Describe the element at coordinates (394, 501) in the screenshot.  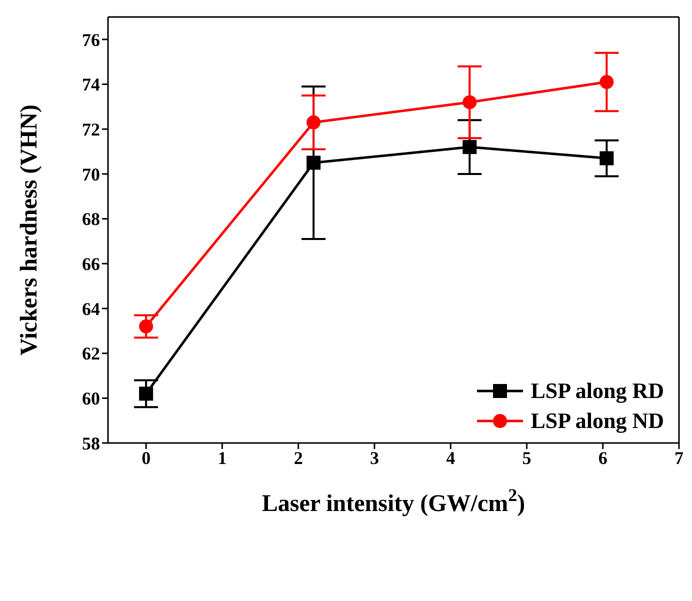
I see `x-axis-title: Laser intensity (GW/cm$^{2}$)` at that location.